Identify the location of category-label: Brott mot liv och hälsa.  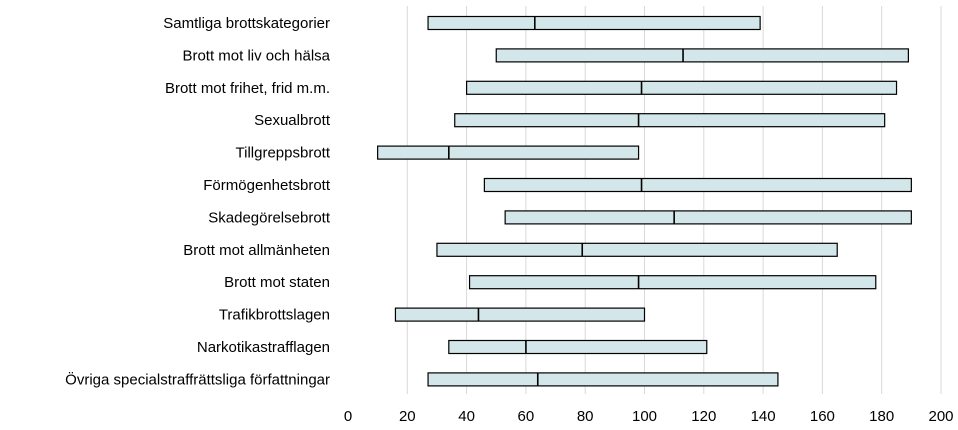
(256, 55).